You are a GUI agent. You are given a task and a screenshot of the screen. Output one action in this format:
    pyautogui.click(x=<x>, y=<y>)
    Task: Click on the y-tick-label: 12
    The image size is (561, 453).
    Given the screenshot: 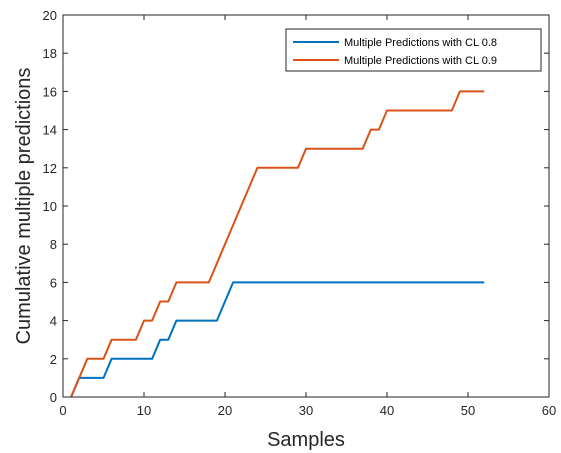 What is the action you would take?
    pyautogui.click(x=50, y=168)
    